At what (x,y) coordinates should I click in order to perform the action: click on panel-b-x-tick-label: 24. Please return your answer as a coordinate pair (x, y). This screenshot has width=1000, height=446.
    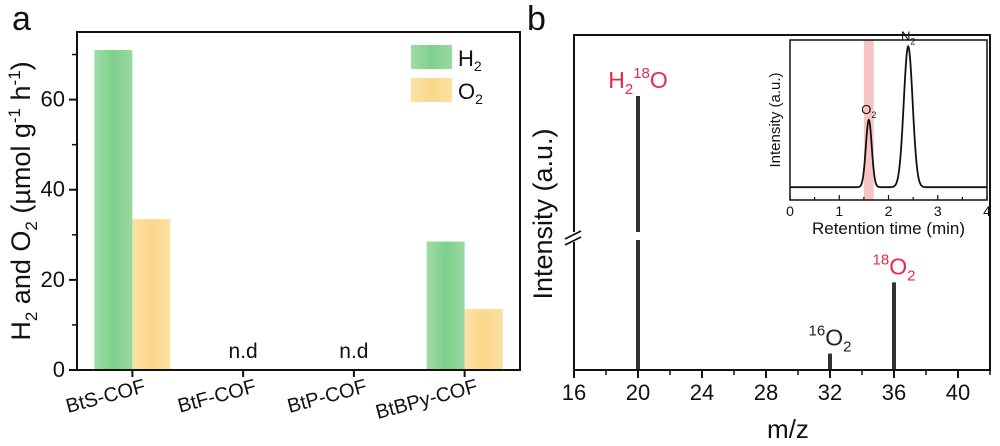
    Looking at the image, I should click on (702, 392).